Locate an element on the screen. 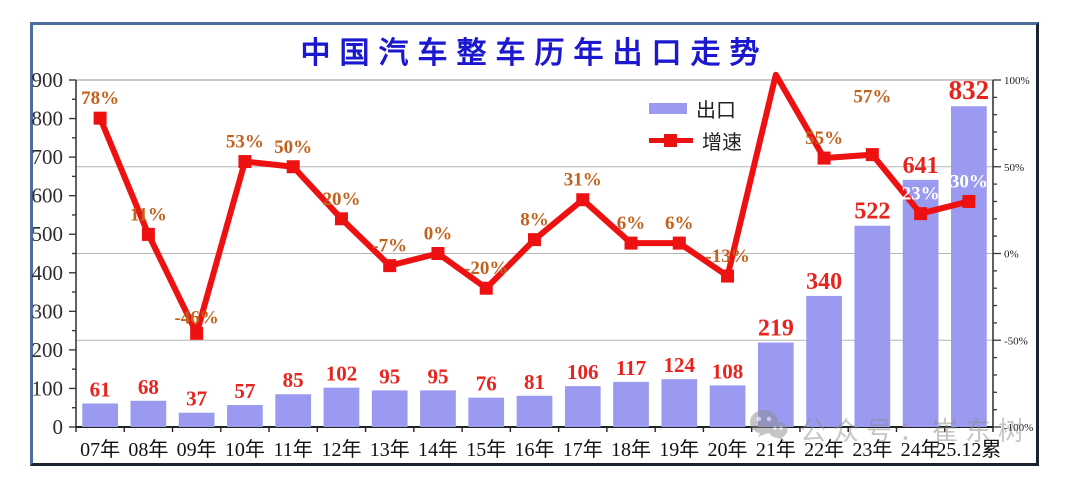 The height and width of the screenshot is (498, 1079). growth-value-label: 78% is located at coordinates (100, 98).